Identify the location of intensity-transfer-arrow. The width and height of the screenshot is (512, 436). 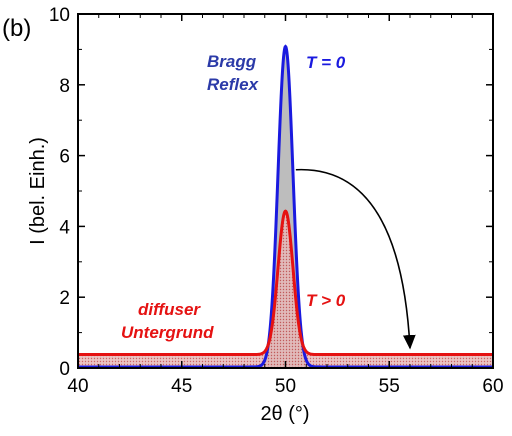
(353, 259).